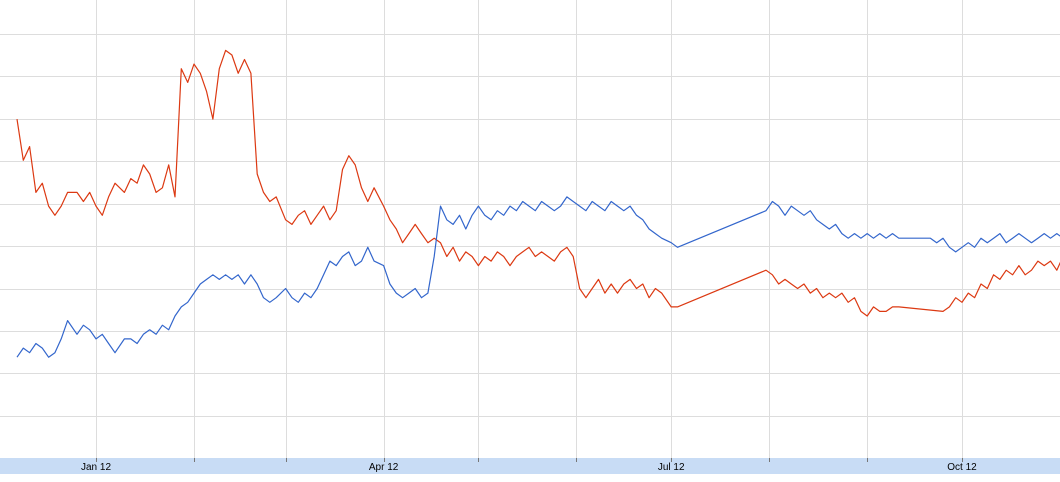 Image resolution: width=1060 pixels, height=482 pixels. What do you see at coordinates (384, 467) in the screenshot?
I see `x-tick-label: Apr 12` at bounding box center [384, 467].